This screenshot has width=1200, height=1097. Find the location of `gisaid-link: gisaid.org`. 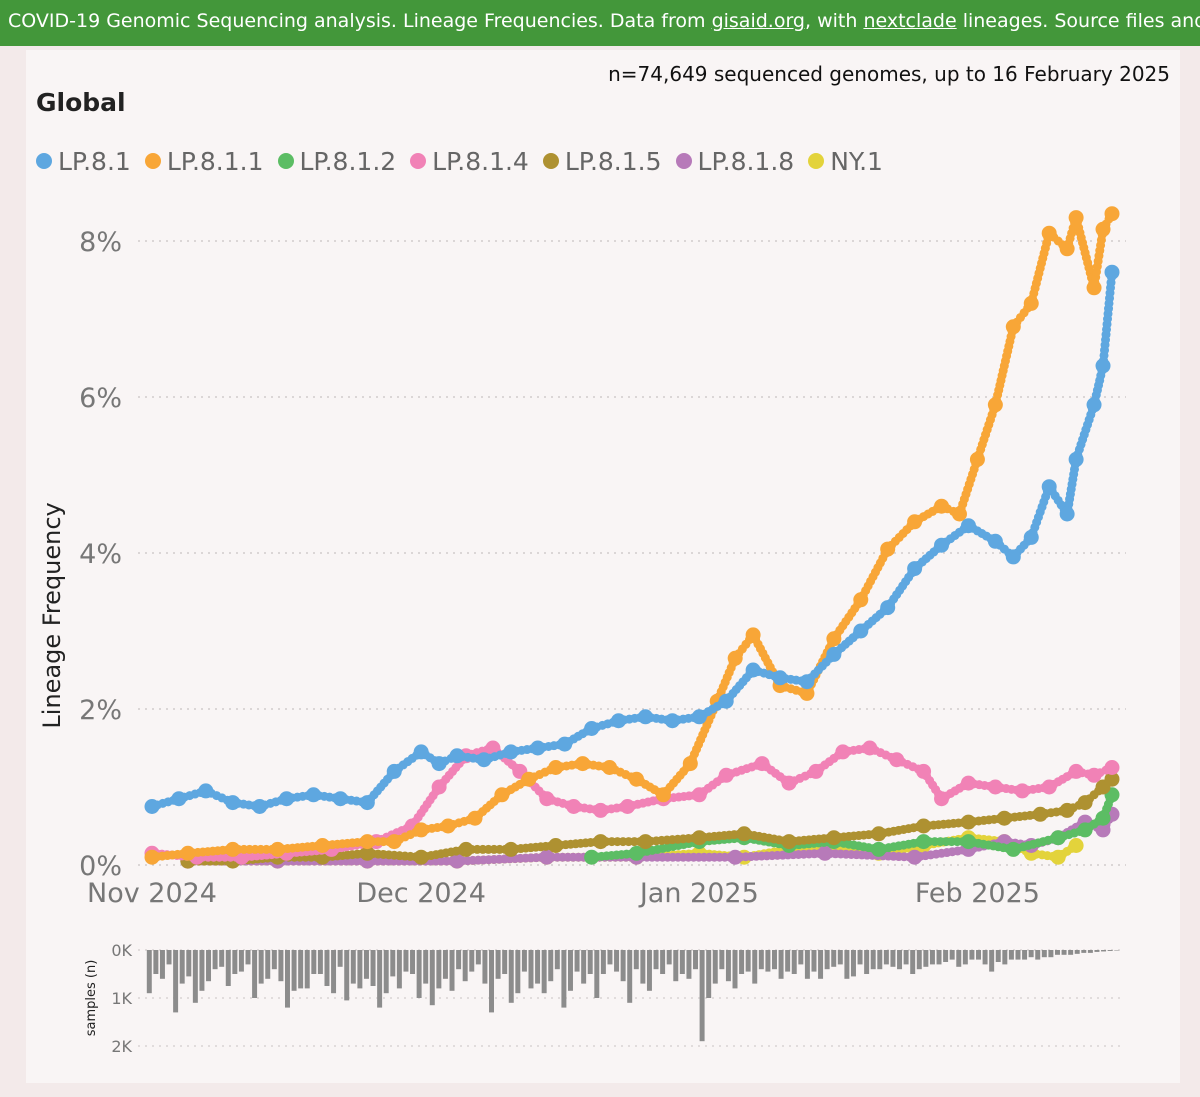

gisaid-link: gisaid.org is located at coordinates (758, 21).